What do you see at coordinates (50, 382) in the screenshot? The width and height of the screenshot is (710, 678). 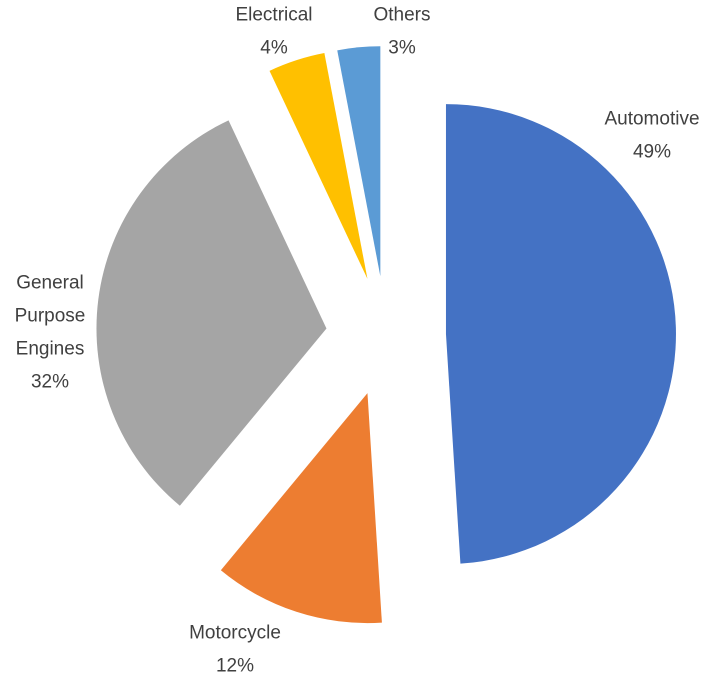 I see `slice-value-label: 32%` at bounding box center [50, 382].